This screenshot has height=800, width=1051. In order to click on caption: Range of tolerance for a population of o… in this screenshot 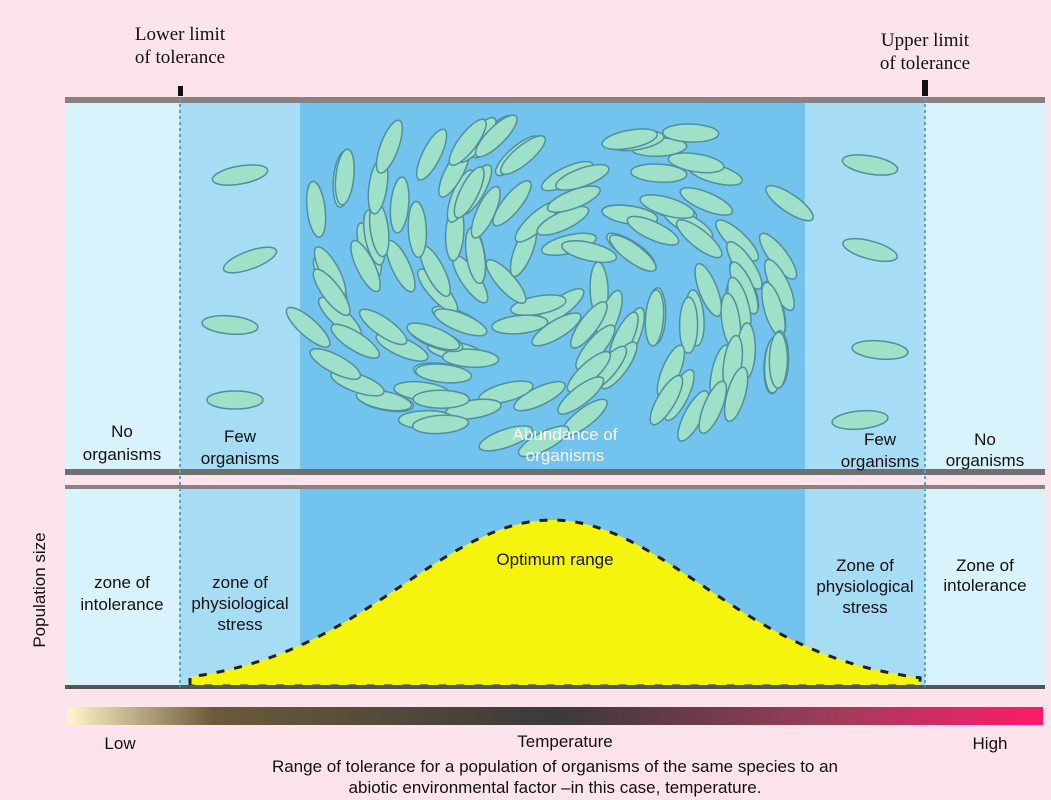, I will do `click(555, 766)`.